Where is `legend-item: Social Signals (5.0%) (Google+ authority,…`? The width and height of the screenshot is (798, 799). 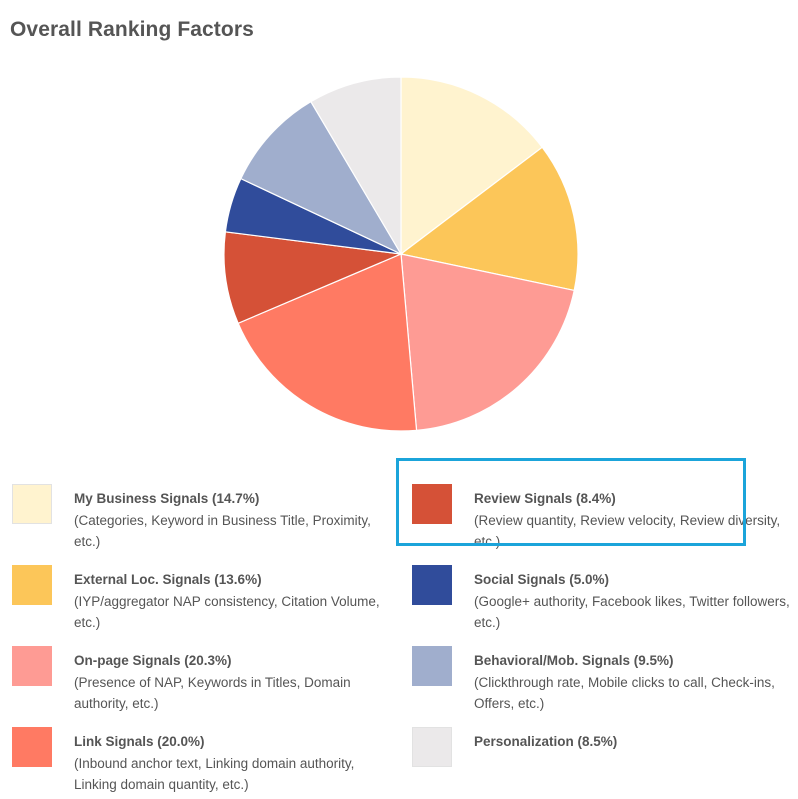
legend-item: Social Signals (5.0%) (Google+ authority,… is located at coordinates (602, 589).